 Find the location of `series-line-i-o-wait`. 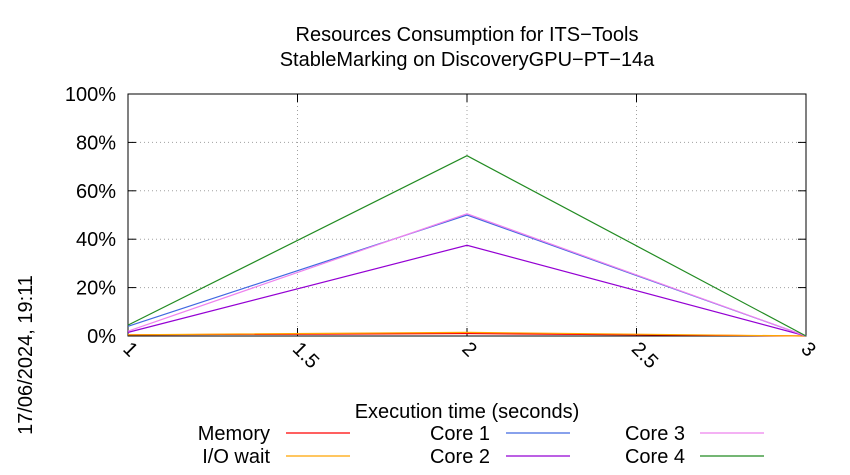

series-line-i-o-wait is located at coordinates (467, 334).